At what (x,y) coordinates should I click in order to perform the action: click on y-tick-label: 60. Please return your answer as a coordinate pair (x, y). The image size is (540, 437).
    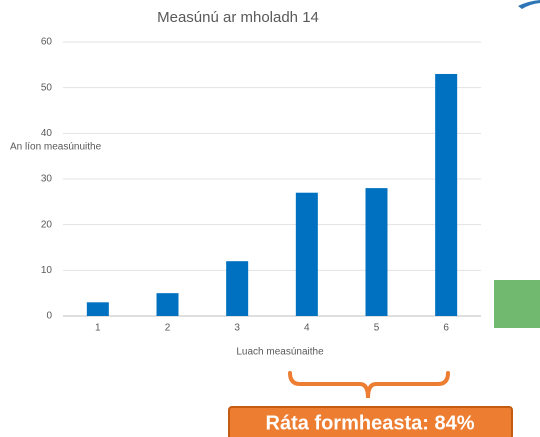
    Looking at the image, I should click on (47, 42).